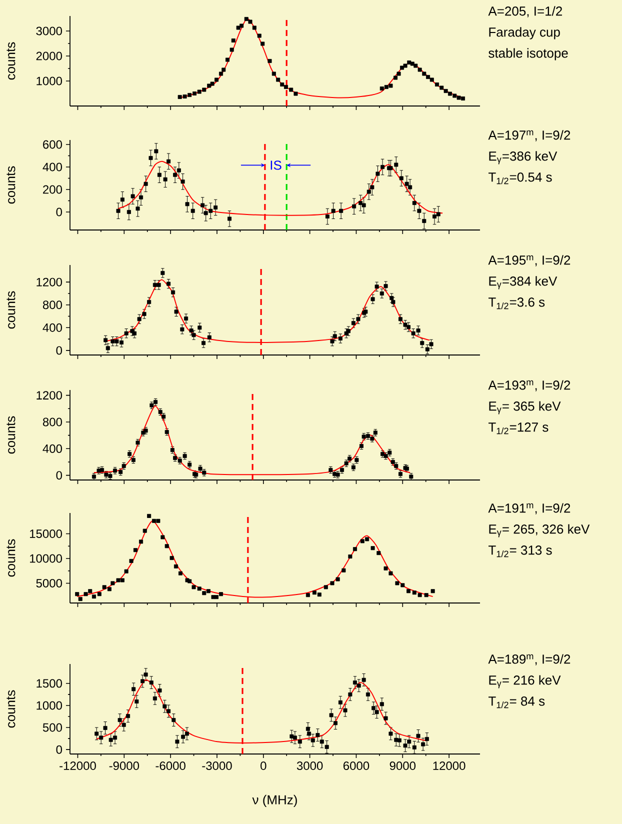  What do you see at coordinates (529, 386) in the screenshot?
I see `text: A=193$^{m}$, I=9/2` at bounding box center [529, 386].